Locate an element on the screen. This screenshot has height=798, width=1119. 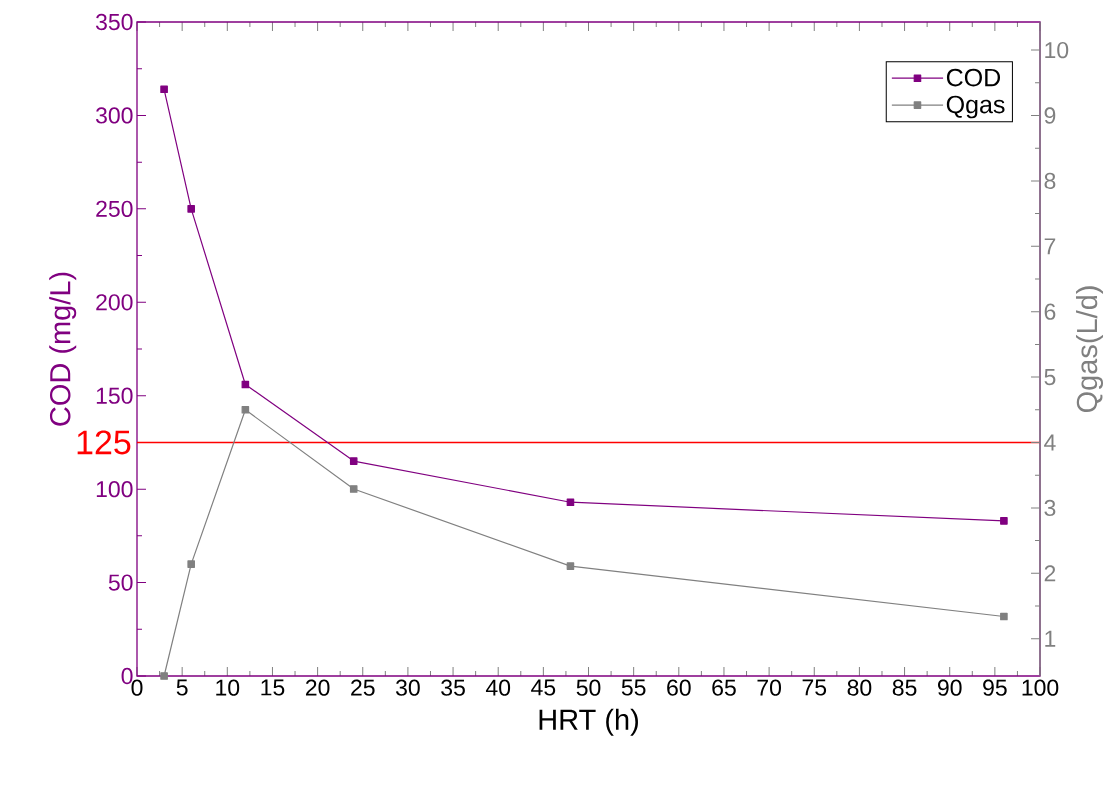
x-axis-title: HRT (h) is located at coordinates (588, 722).